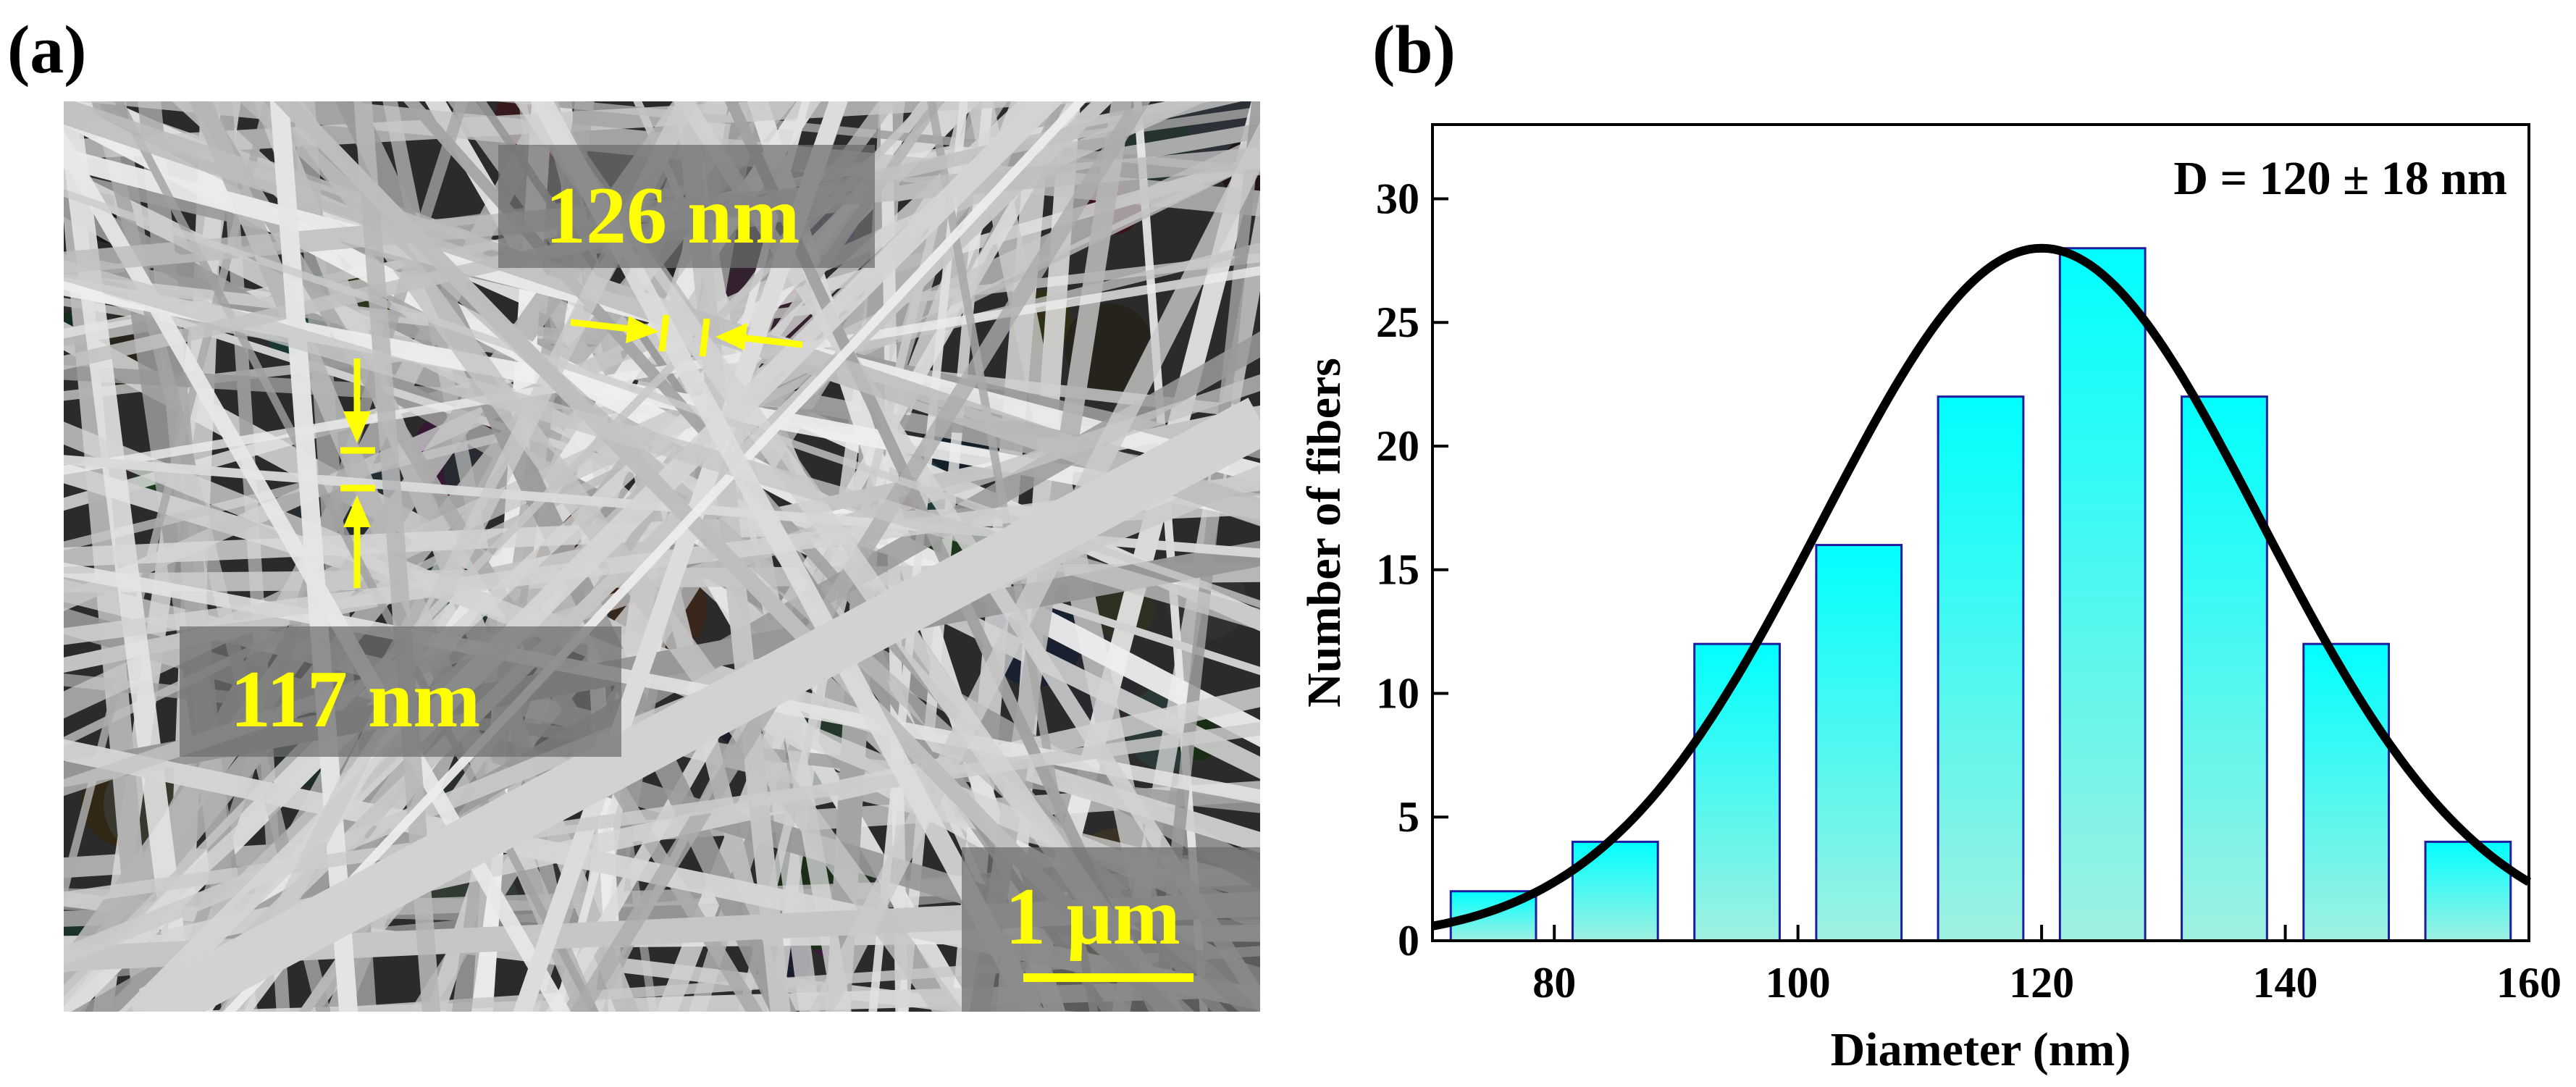 This screenshot has width=2576, height=1087. I want to click on x-axis-ticks: 80 100 120 140 160, so click(2047, 966).